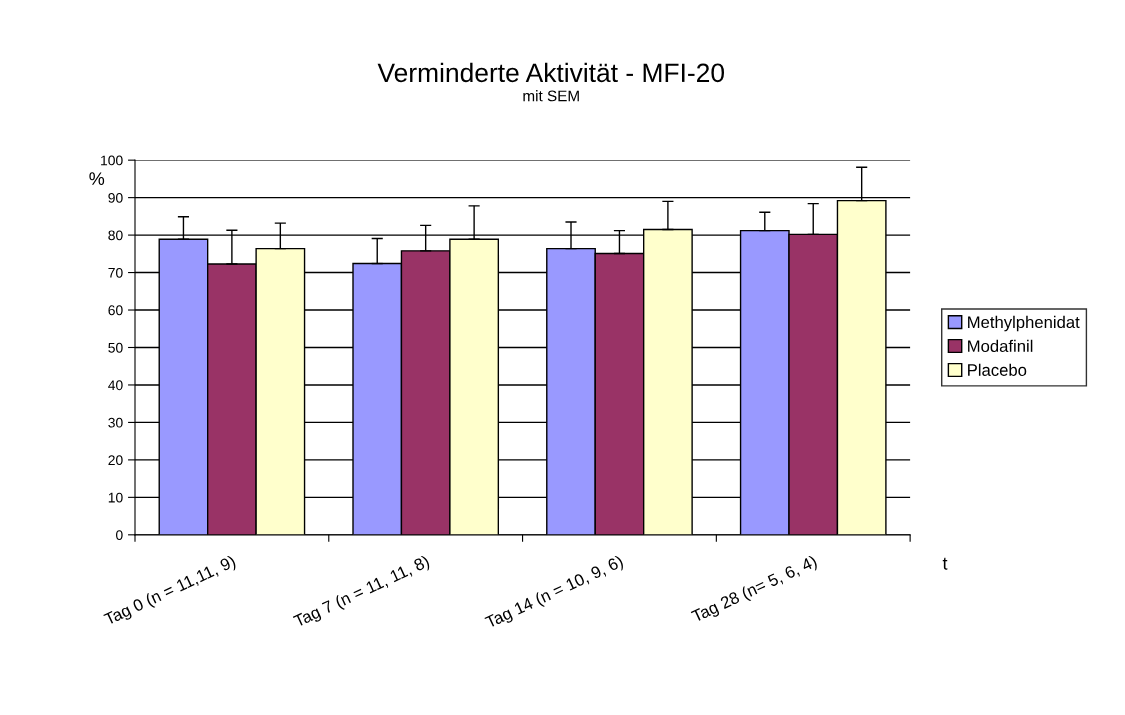 The image size is (1125, 715). I want to click on chart-subtitle: mit SEM, so click(551, 96).